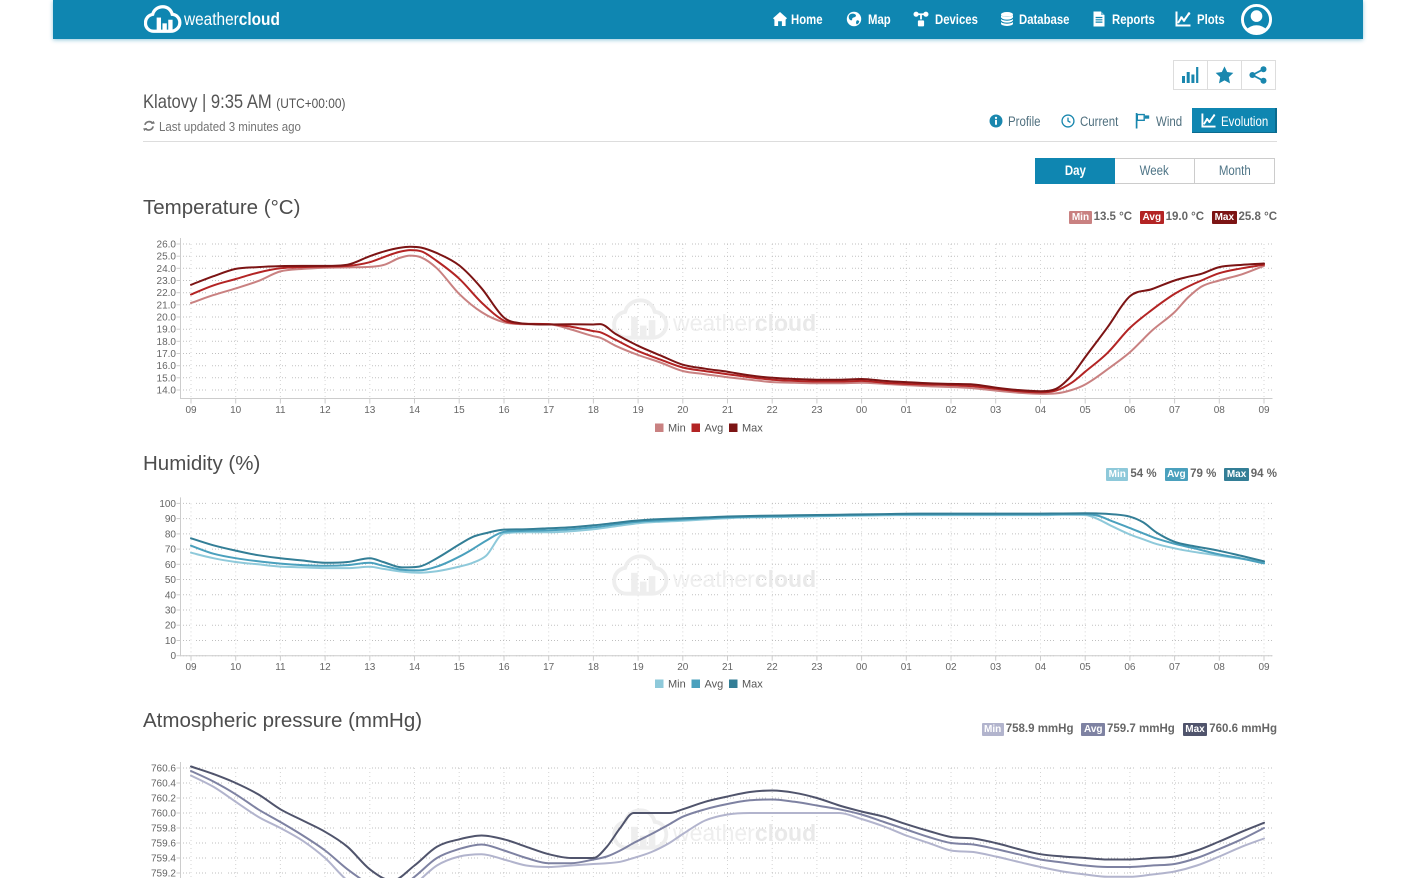 Image resolution: width=1416 pixels, height=883 pixels. What do you see at coordinates (171, 534) in the screenshot?
I see `svg-text: 80` at bounding box center [171, 534].